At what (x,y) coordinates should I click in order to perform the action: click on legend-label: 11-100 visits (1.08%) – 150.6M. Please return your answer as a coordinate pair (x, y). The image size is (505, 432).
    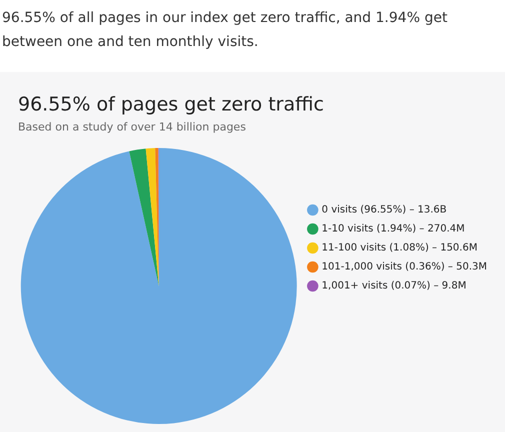
    Looking at the image, I should click on (400, 248).